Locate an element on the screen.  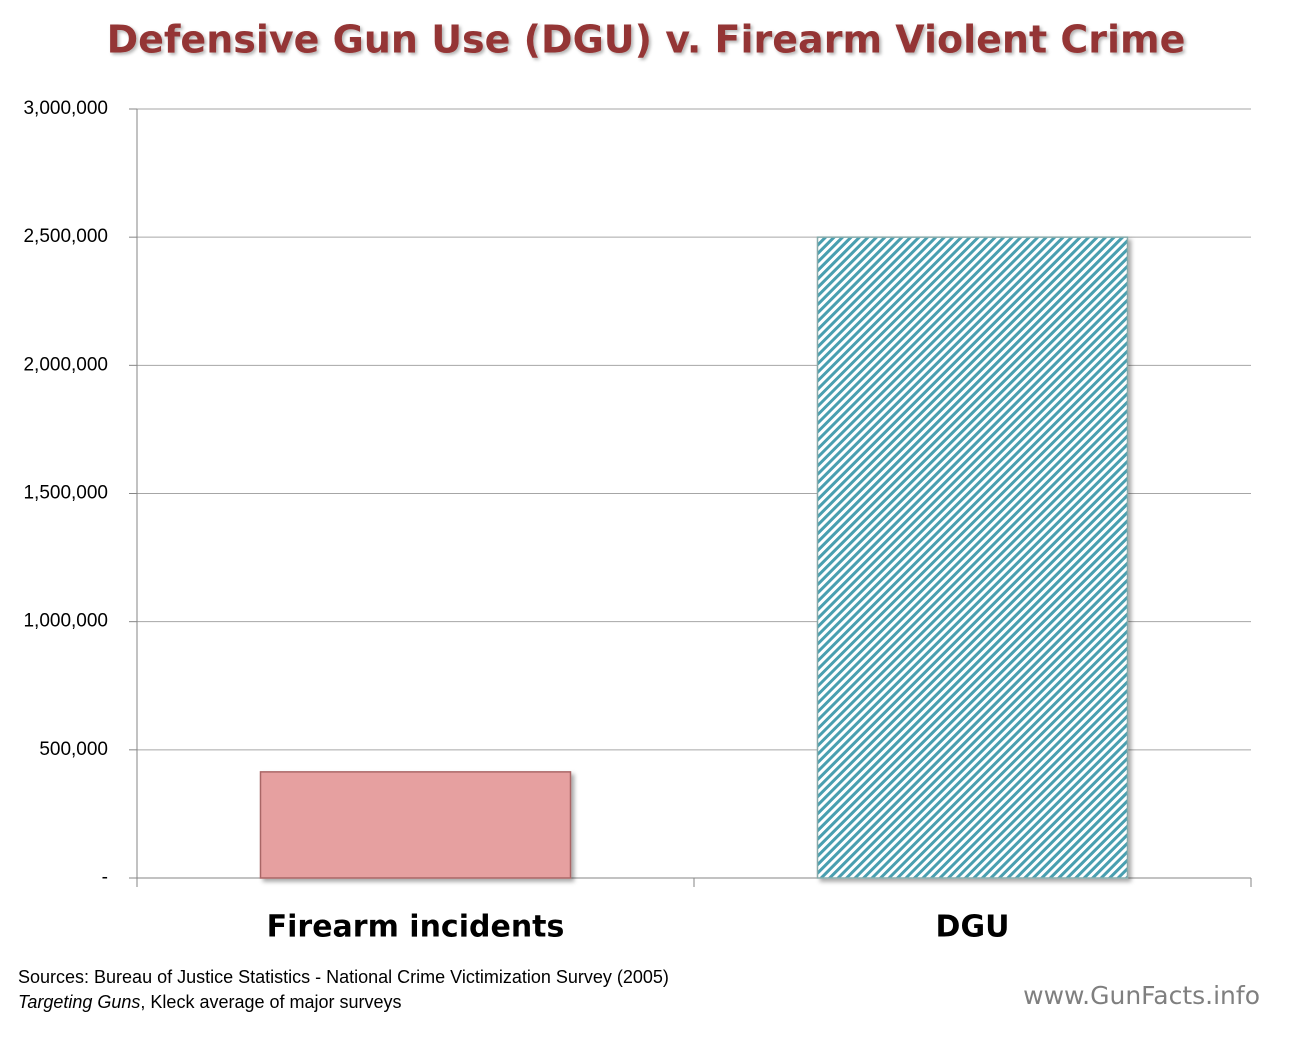
y-tick-label: 2,000,000 is located at coordinates (65, 364).